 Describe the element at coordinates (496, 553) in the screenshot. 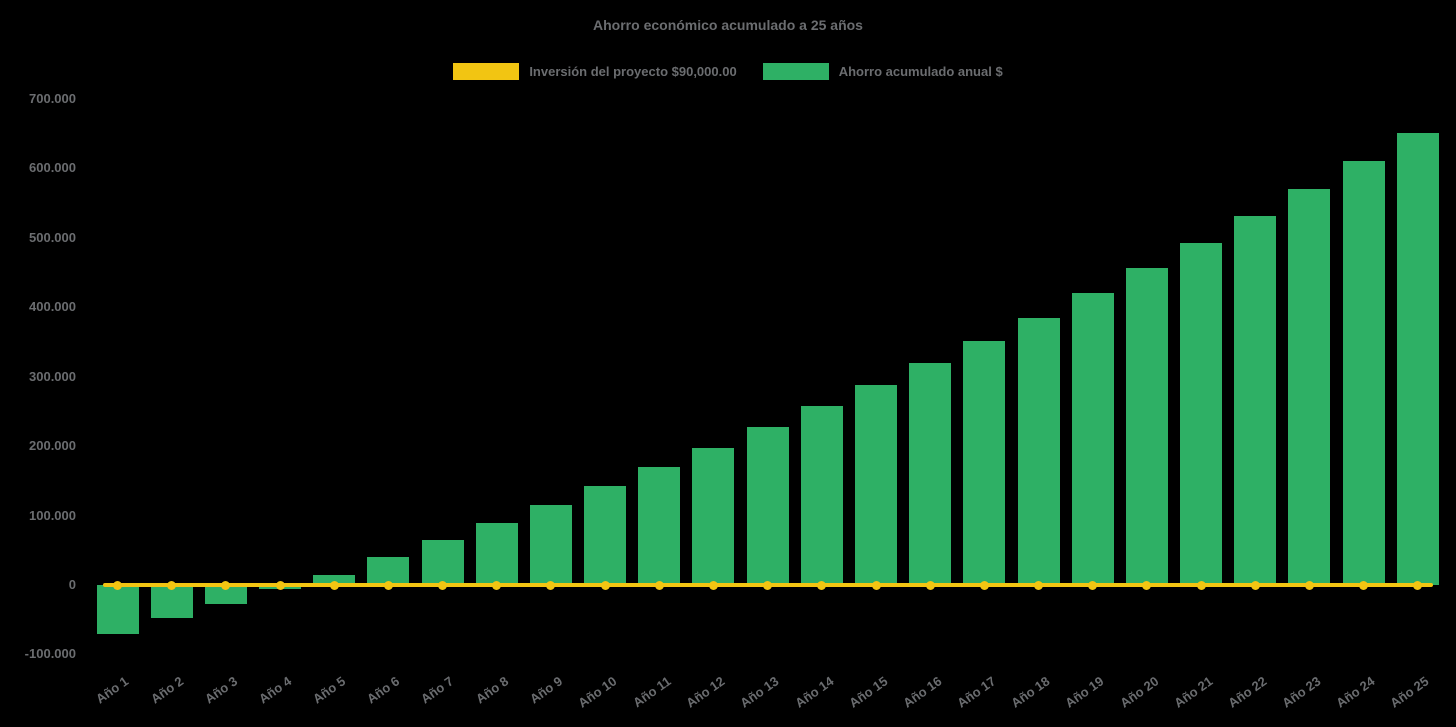

I see `bar-año-8` at that location.